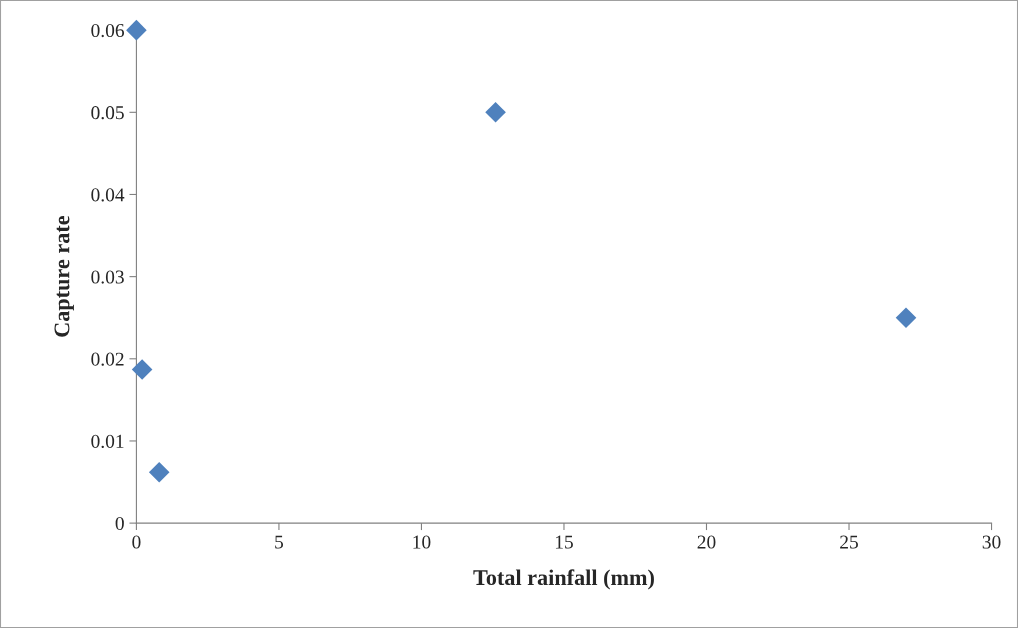 The width and height of the screenshot is (1018, 628). I want to click on y-tick-label: 0.05, so click(107, 113).